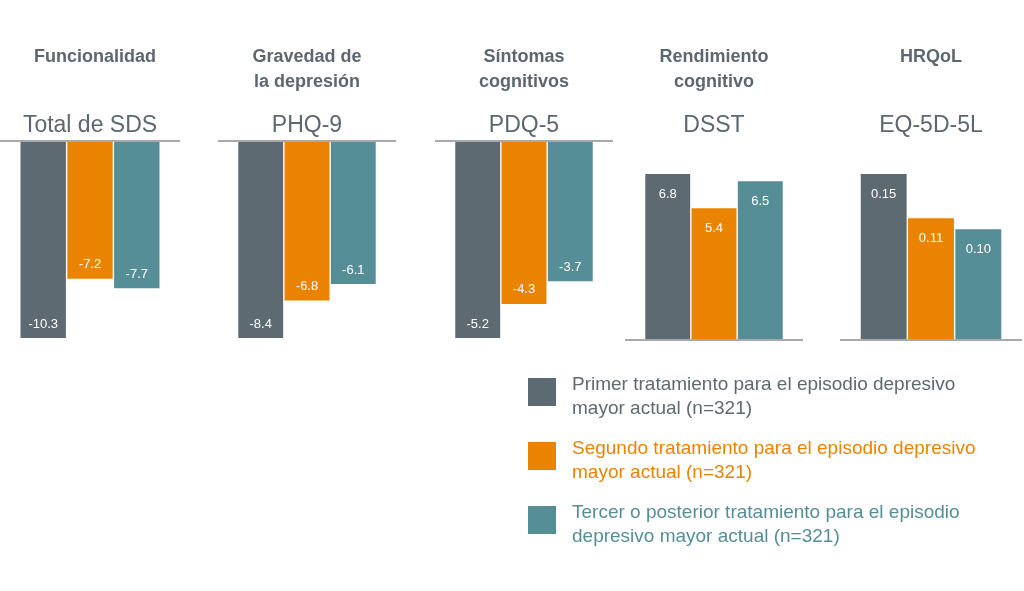  What do you see at coordinates (136, 273) in the screenshot?
I see `data-label: -7.7` at bounding box center [136, 273].